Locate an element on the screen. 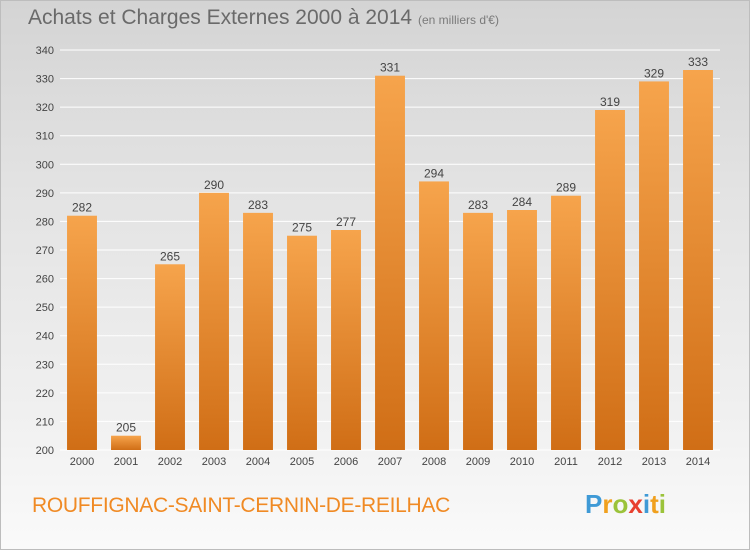 This screenshot has height=550, width=750. bar-2010 is located at coordinates (522, 330).